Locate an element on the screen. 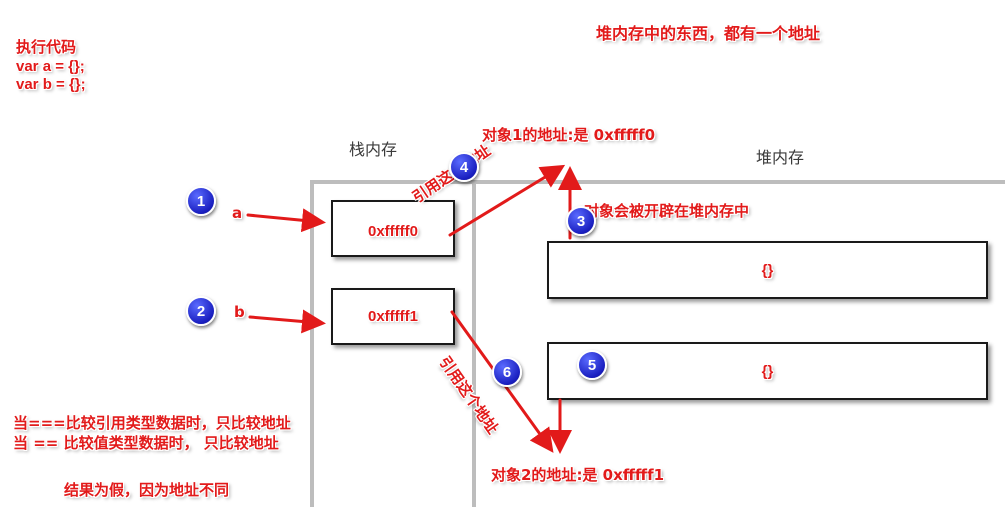 The image size is (1005, 507). heap-note: 堆内存中的东西，都有一个地址 is located at coordinates (708, 33).